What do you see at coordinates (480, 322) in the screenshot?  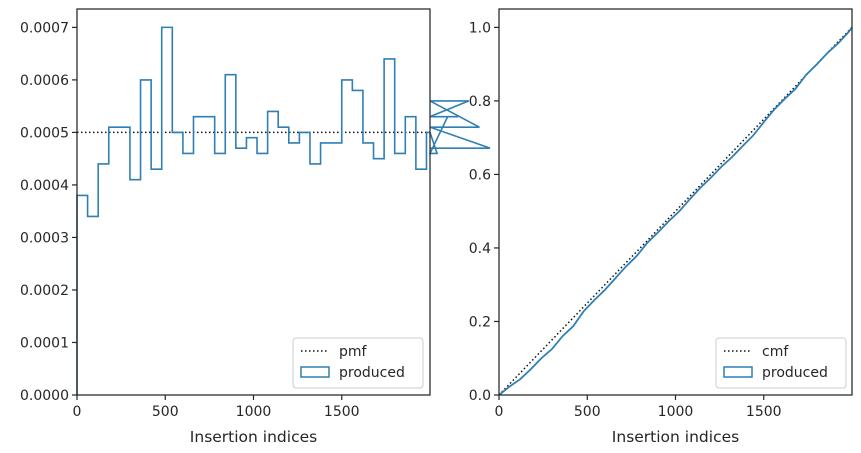 I see `y-tick-label: 0.2` at bounding box center [480, 322].